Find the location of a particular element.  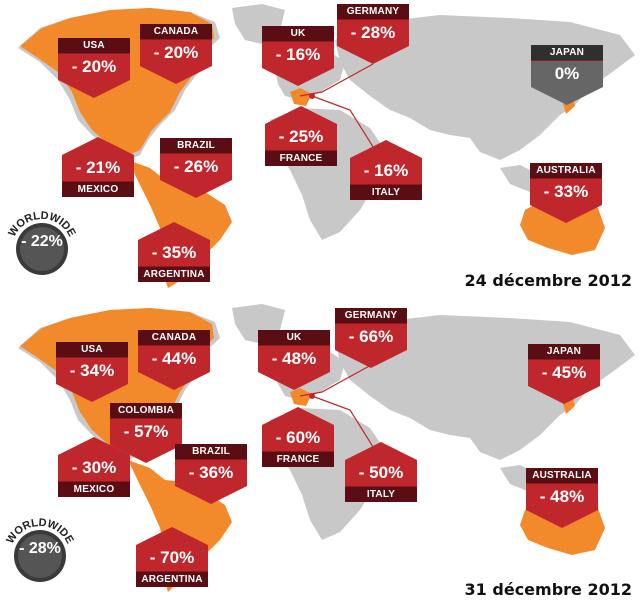

callout-mexico: - 30% MEXICO is located at coordinates (94, 467).